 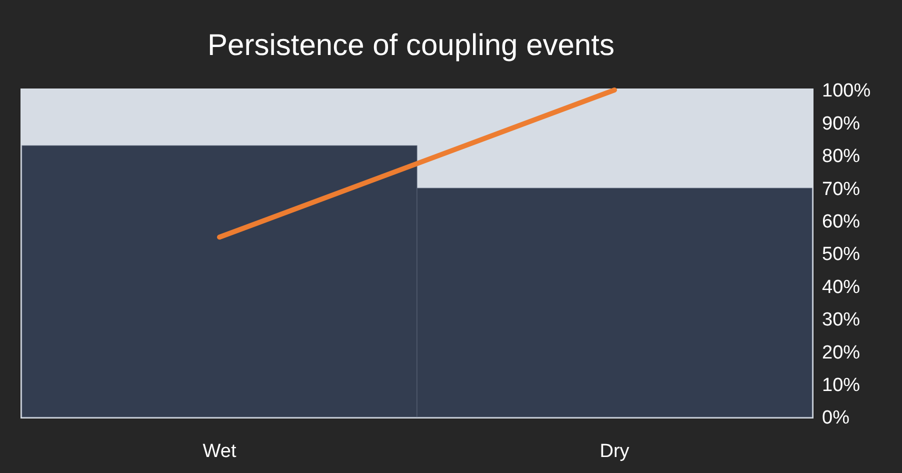 I want to click on y-tick-label: 50%, so click(x=841, y=255).